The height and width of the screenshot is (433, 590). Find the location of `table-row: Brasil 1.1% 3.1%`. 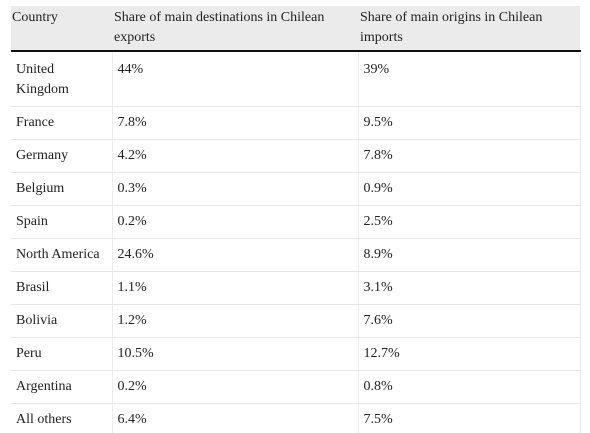

table-row: Brasil 1.1% 3.1% is located at coordinates (296, 288).